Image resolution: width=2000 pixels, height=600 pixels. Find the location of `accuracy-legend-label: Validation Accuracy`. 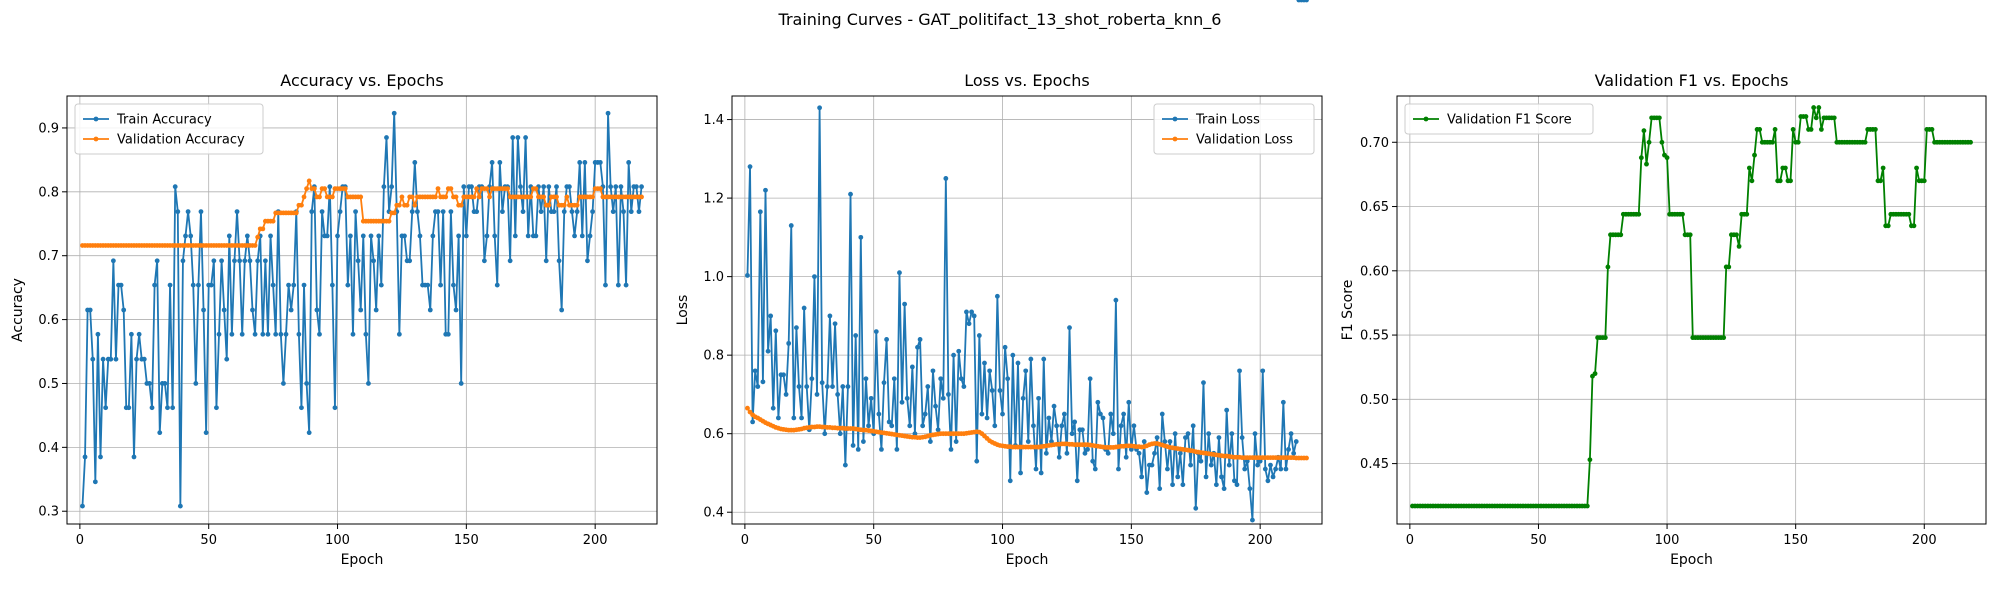

accuracy-legend-label: Validation Accuracy is located at coordinates (181, 140).